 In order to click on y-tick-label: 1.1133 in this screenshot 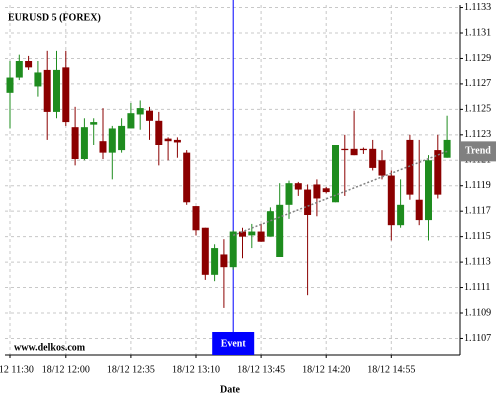, I will do `click(477, 7)`.